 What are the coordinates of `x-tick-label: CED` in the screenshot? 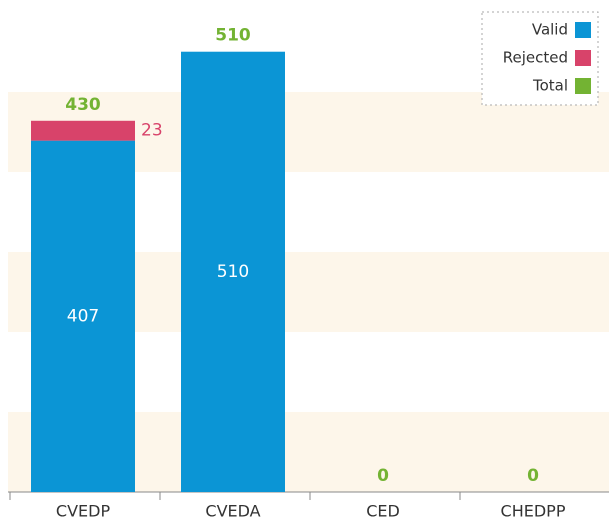 It's located at (383, 511).